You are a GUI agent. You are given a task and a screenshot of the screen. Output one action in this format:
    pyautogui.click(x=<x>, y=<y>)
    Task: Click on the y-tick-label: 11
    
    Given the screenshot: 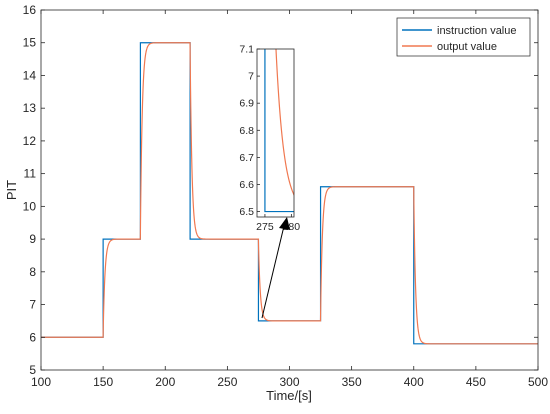 What is the action you would take?
    pyautogui.click(x=30, y=174)
    